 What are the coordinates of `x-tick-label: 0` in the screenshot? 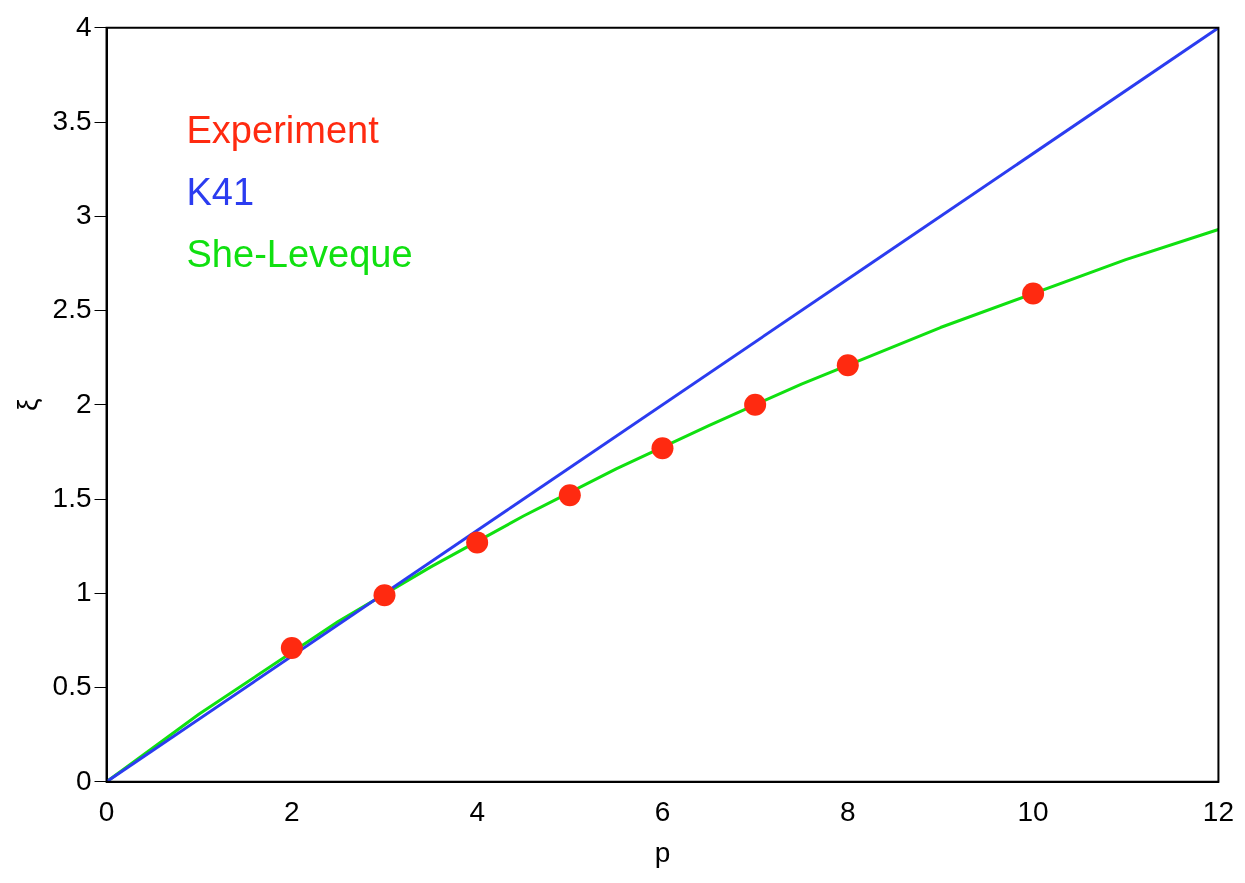 It's located at (106, 812).